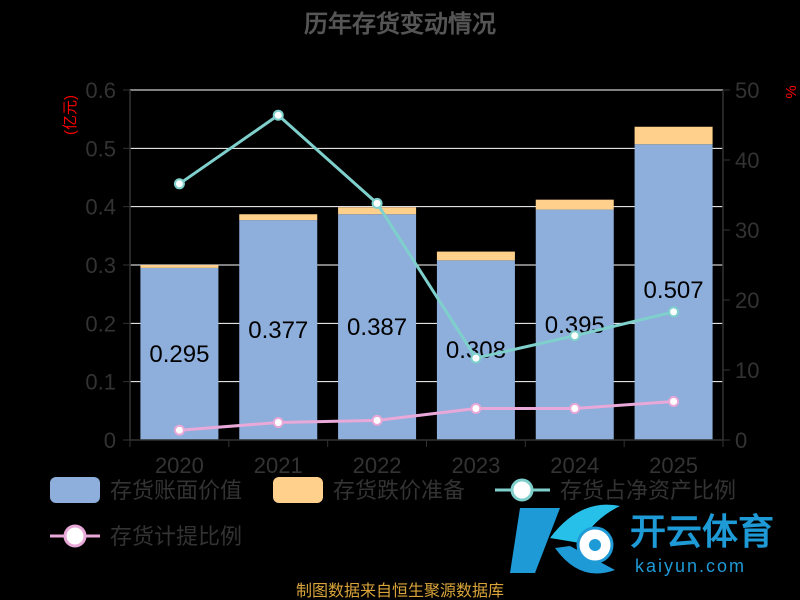 The height and width of the screenshot is (600, 800). What do you see at coordinates (179, 266) in the screenshot?
I see `bar-impairment-2020` at bounding box center [179, 266].